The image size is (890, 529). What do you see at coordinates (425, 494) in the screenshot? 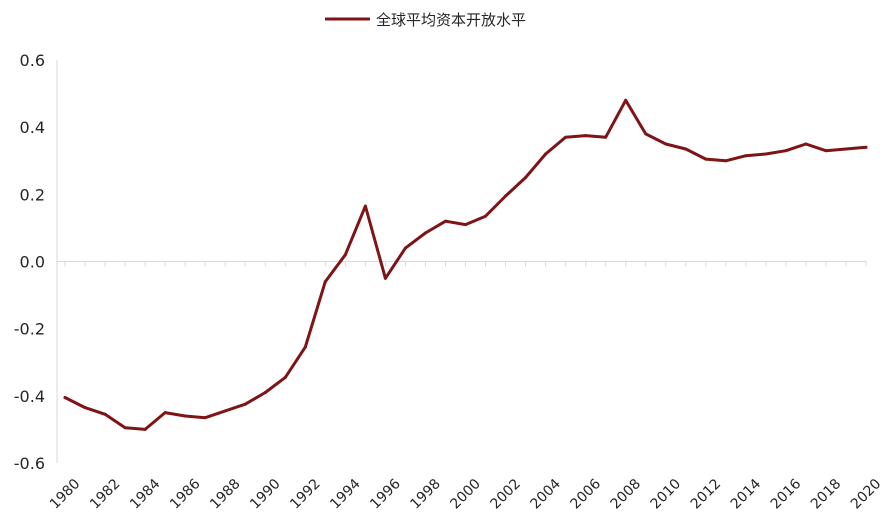
I see `x-tick-label: 1998` at bounding box center [425, 494].